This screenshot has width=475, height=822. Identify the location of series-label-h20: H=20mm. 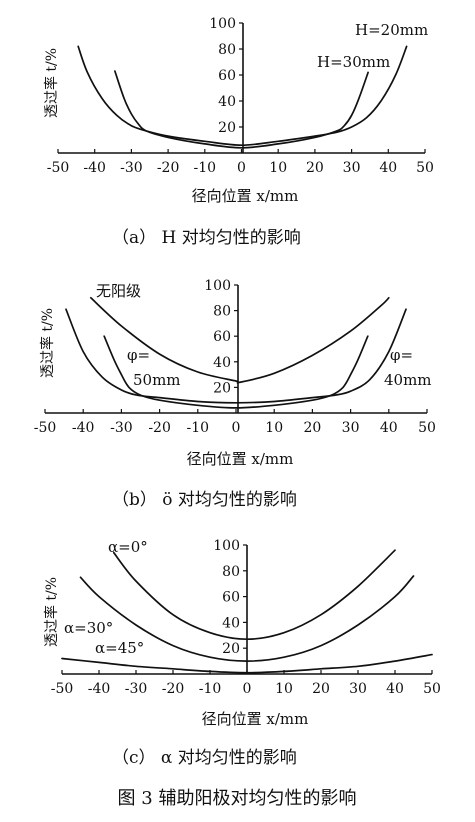
(391, 30).